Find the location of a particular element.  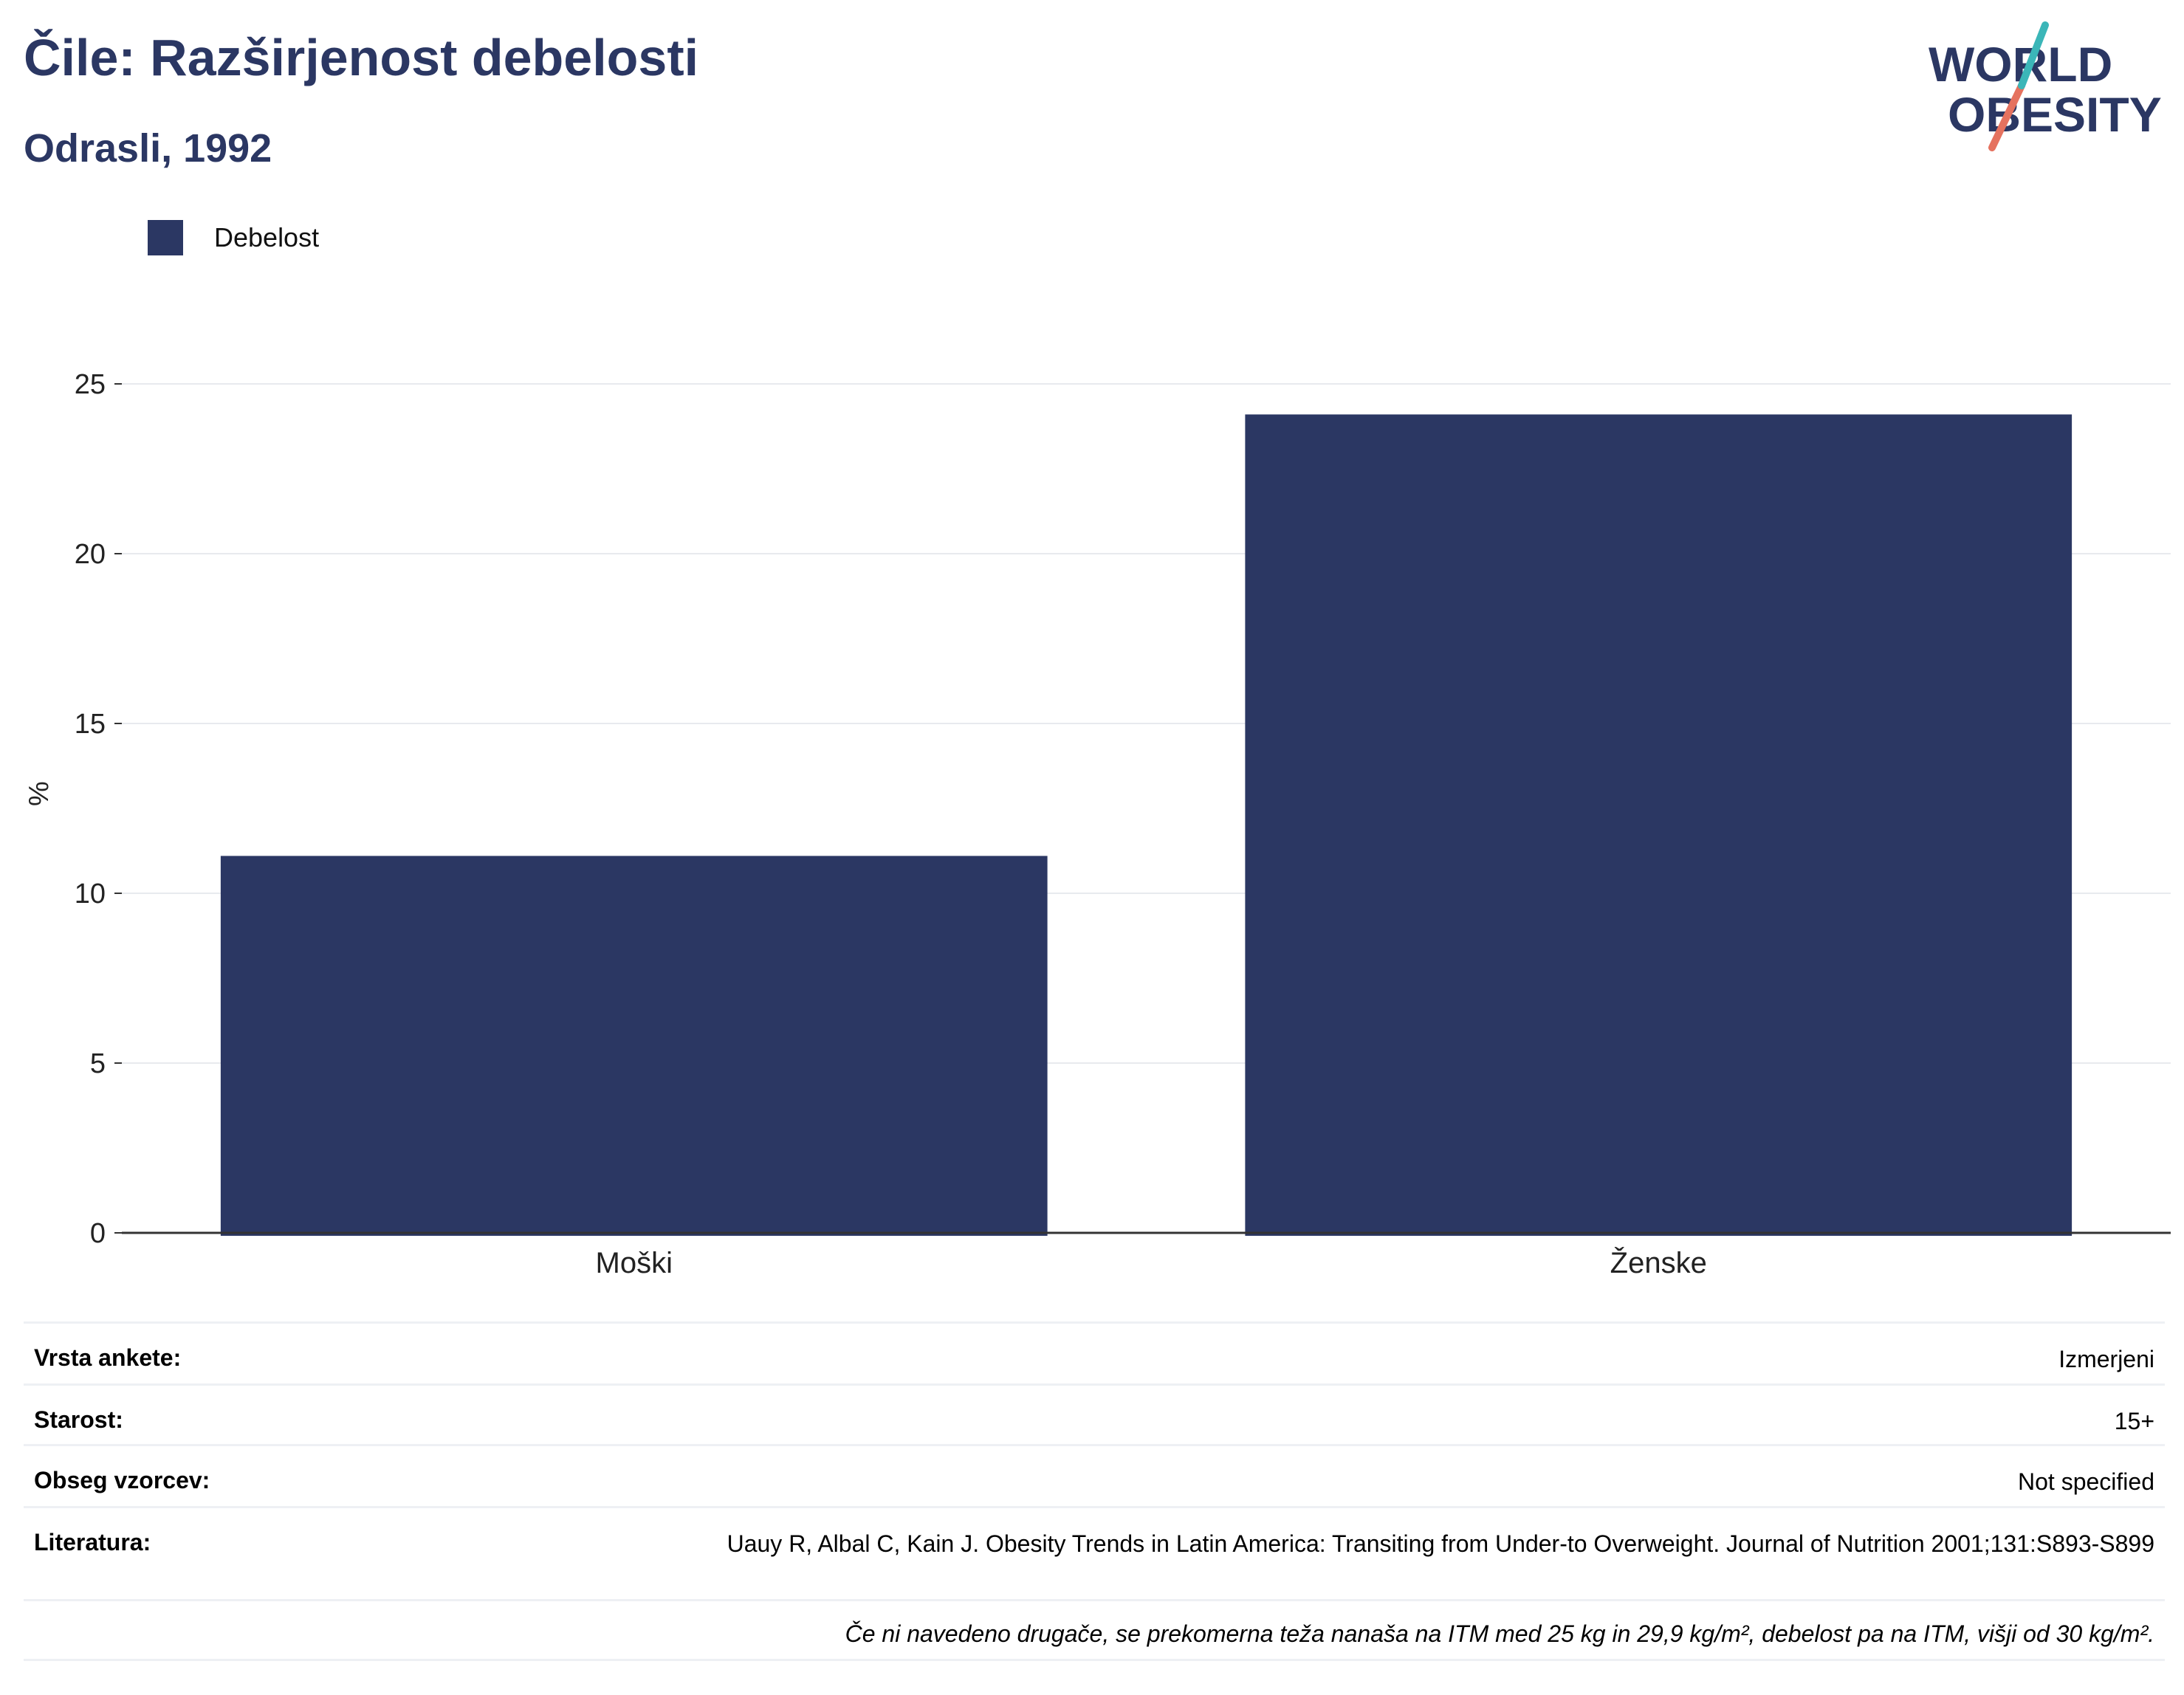

chart-title: Čile: Razširjenost debelosti is located at coordinates (362, 58).